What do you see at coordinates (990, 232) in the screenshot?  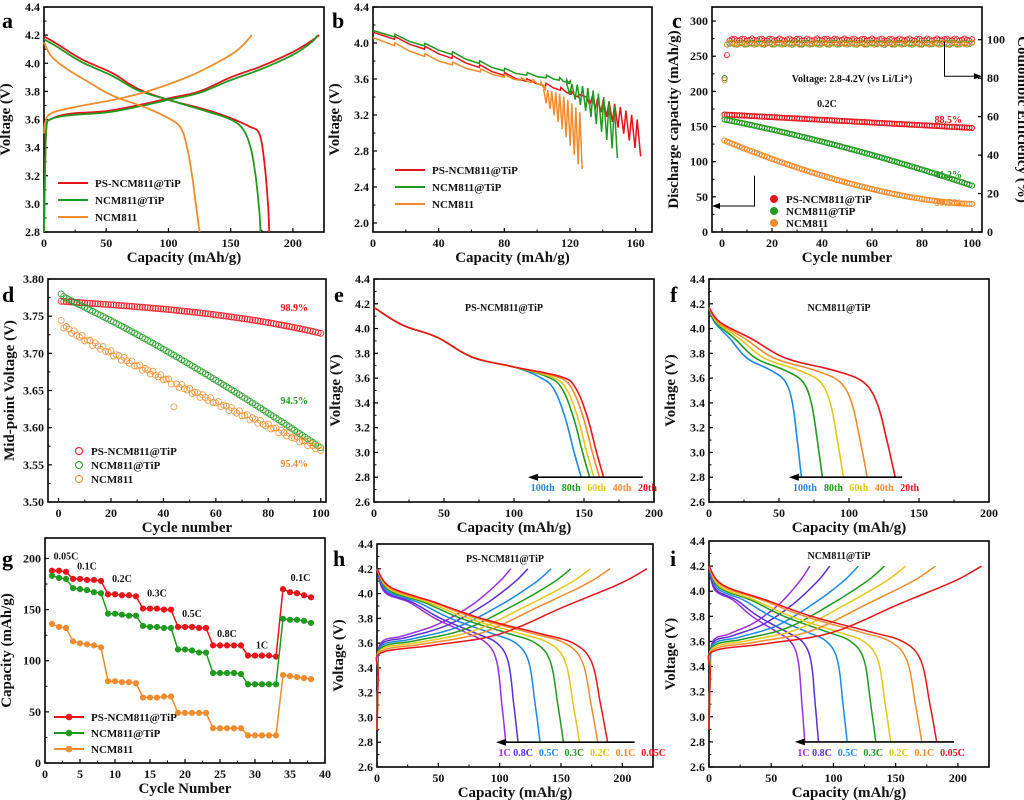 I see `y-right-tick-label: 0` at bounding box center [990, 232].